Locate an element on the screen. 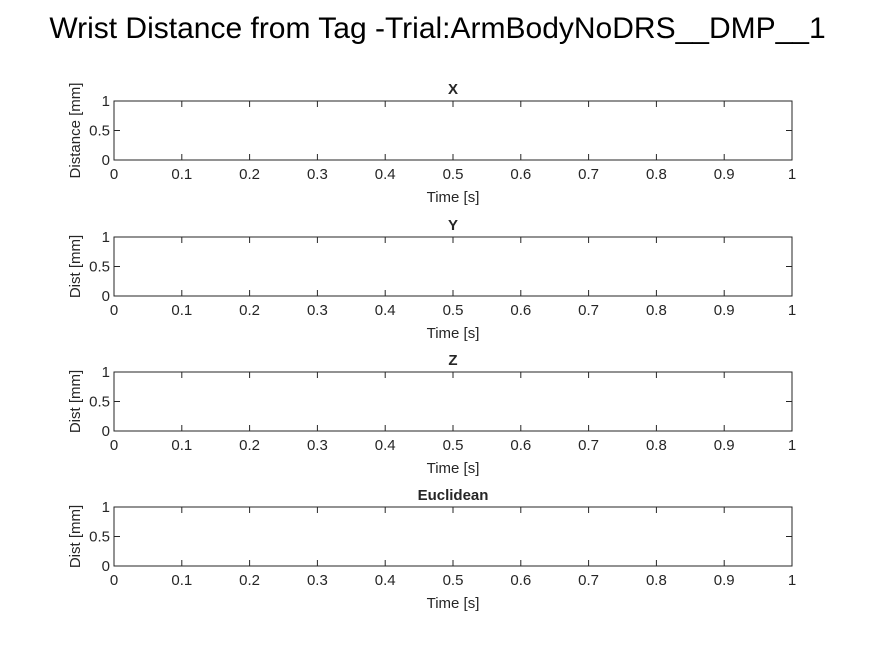 This screenshot has width=875, height=656. axes-title: Y is located at coordinates (453, 225).